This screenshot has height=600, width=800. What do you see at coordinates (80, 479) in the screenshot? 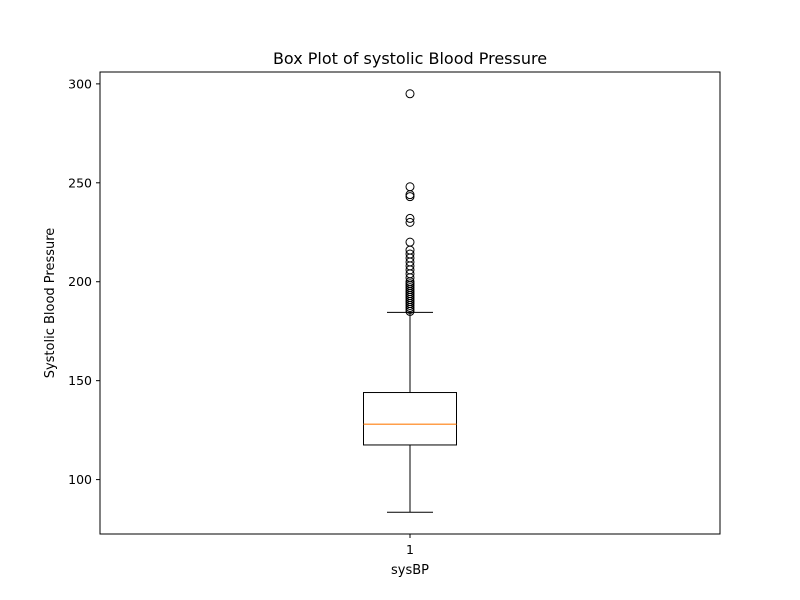
I see `y-tick-label: 100` at bounding box center [80, 479].